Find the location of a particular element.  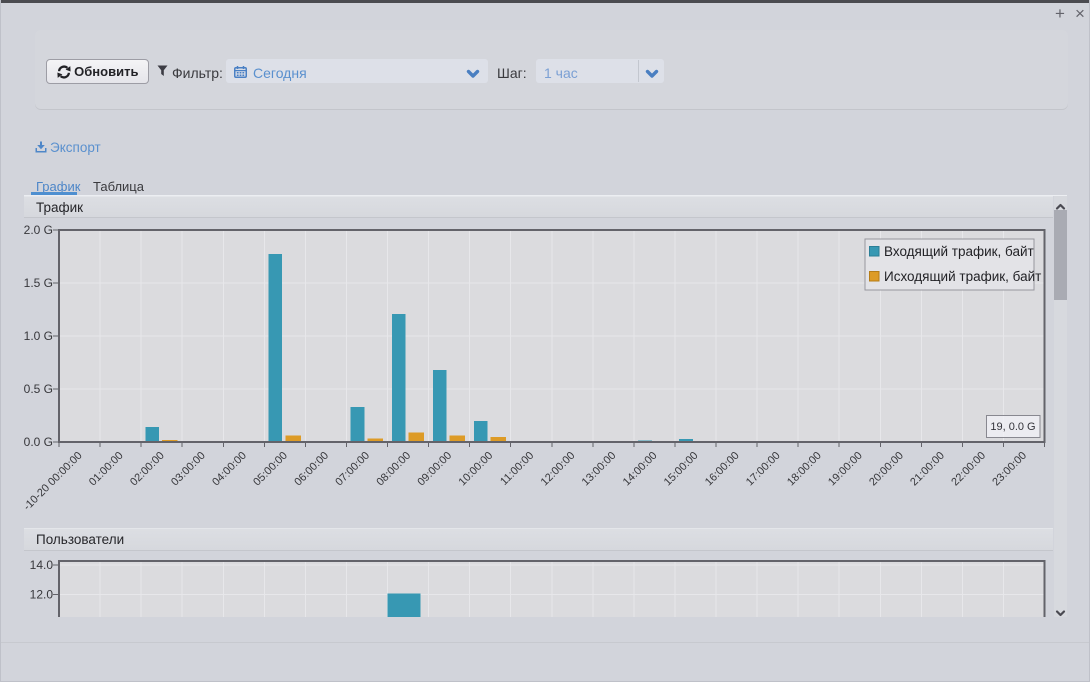

svg-text: 15:00:00 is located at coordinates (681, 469).